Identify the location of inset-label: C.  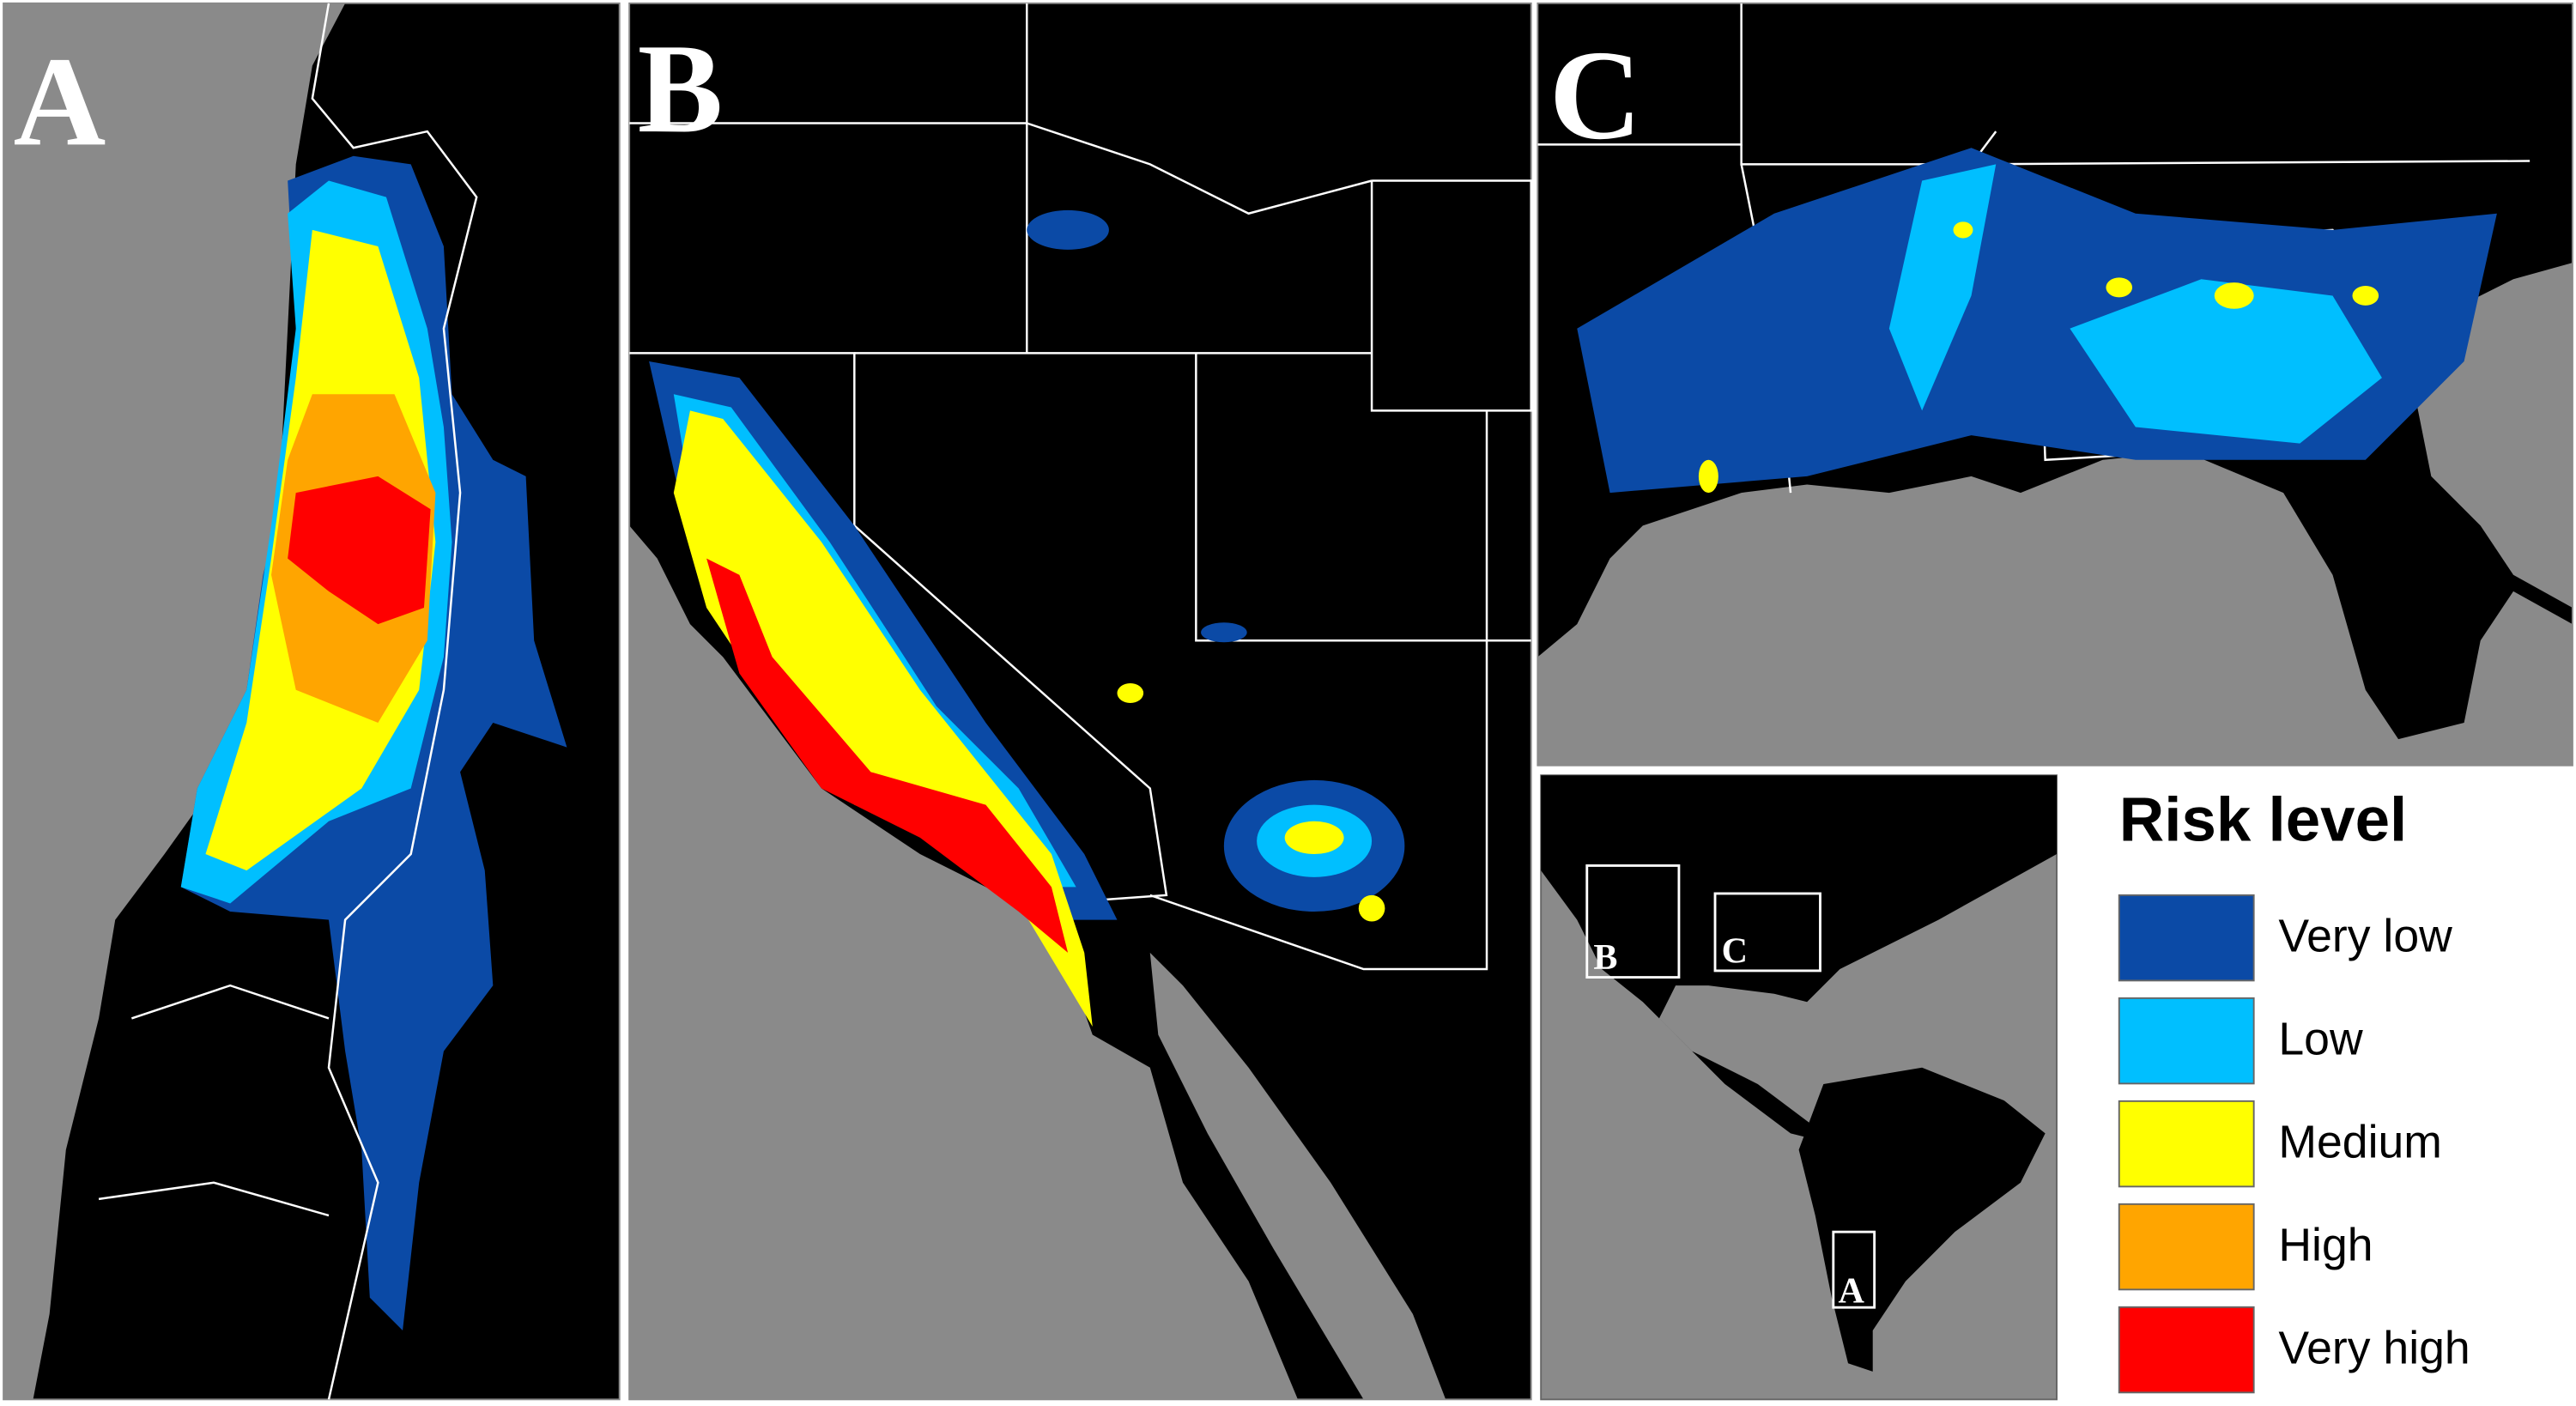
(1735, 950).